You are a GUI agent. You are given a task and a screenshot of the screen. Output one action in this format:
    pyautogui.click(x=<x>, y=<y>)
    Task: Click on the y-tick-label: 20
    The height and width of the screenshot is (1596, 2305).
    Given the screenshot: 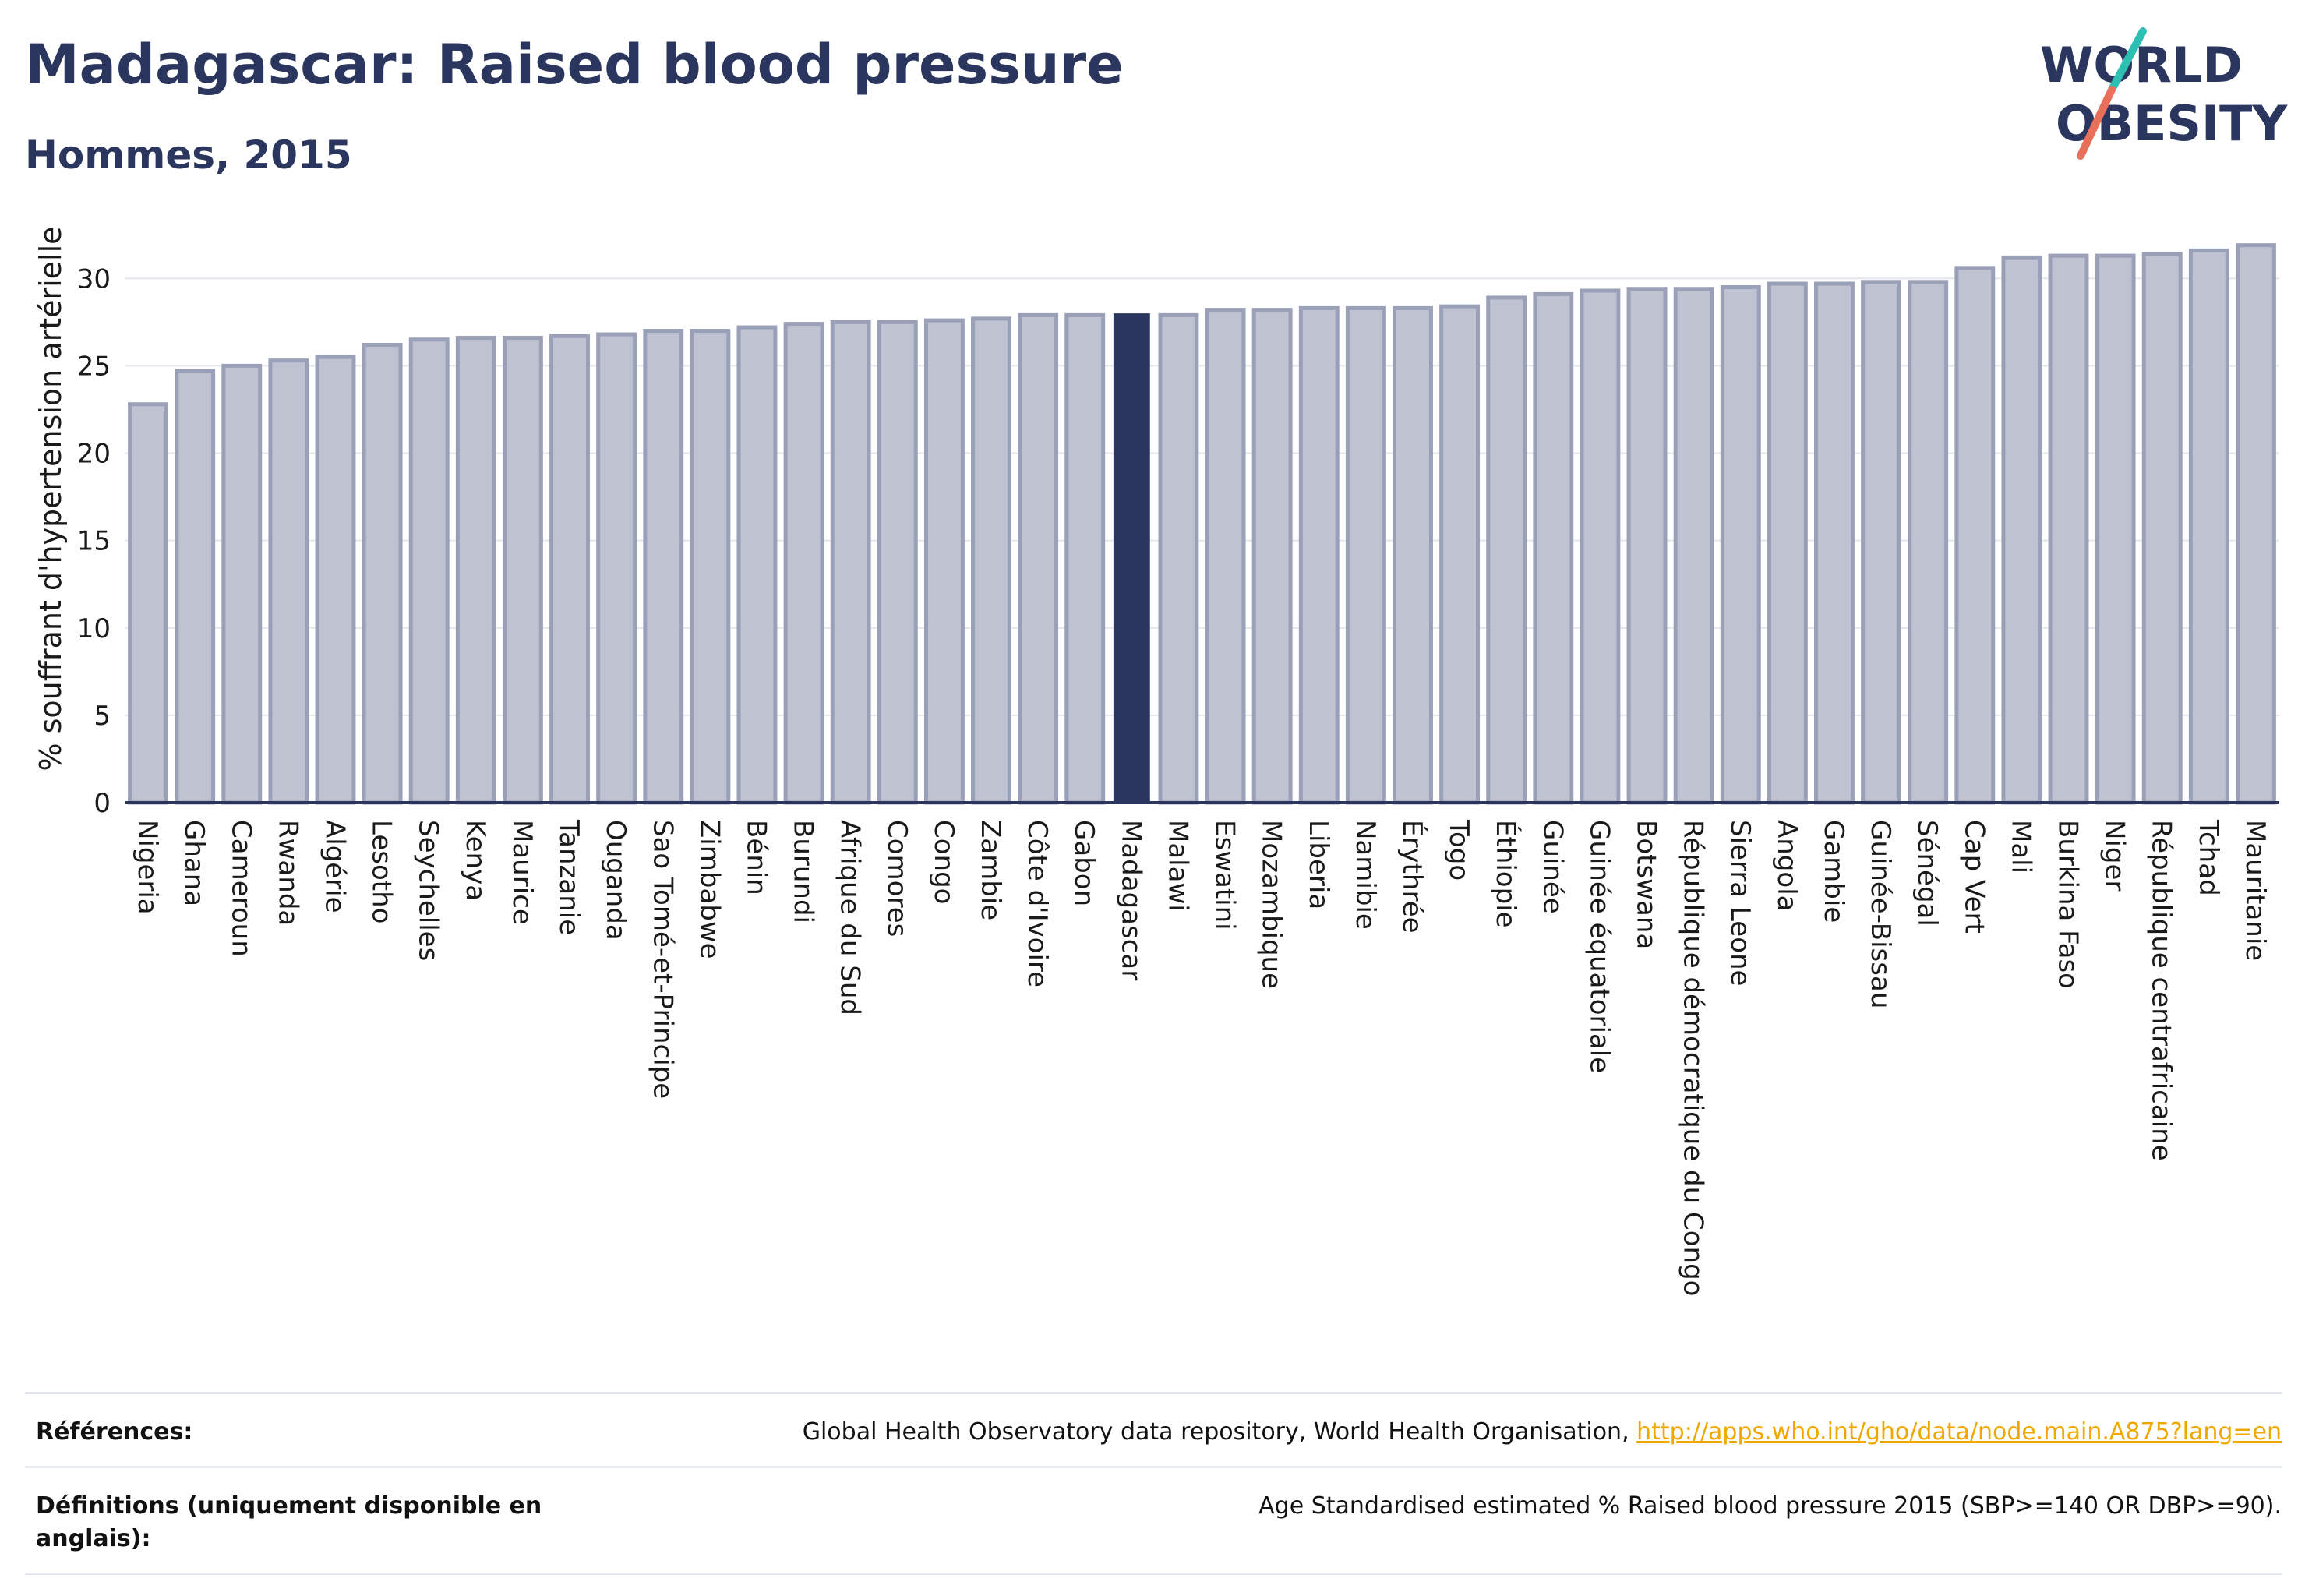 What is the action you would take?
    pyautogui.click(x=94, y=454)
    